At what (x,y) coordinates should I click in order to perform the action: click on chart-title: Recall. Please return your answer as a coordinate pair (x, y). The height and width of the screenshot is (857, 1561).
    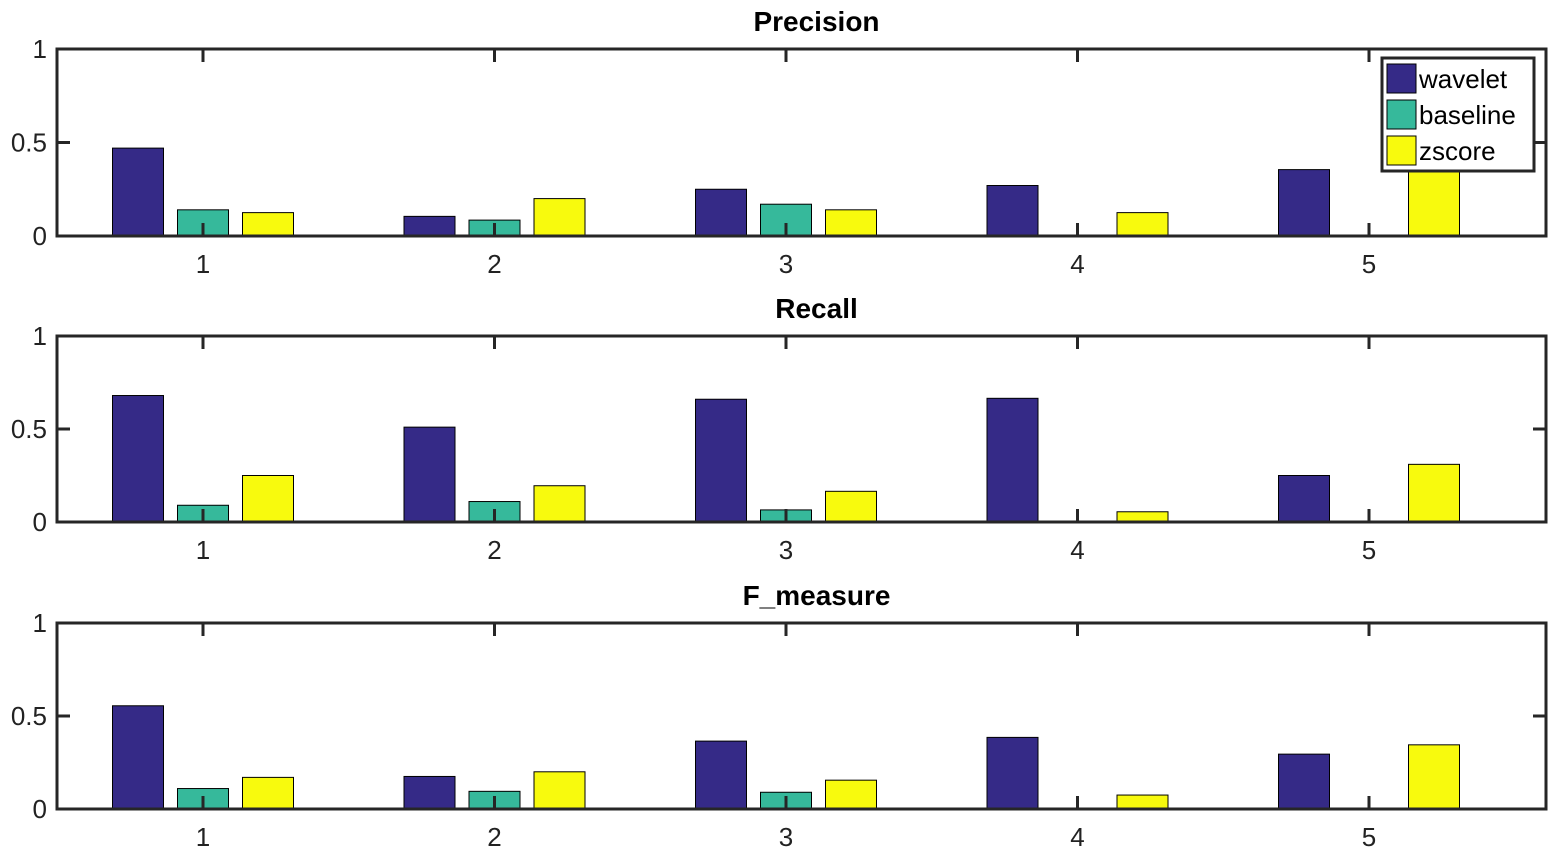
    Looking at the image, I should click on (816, 308).